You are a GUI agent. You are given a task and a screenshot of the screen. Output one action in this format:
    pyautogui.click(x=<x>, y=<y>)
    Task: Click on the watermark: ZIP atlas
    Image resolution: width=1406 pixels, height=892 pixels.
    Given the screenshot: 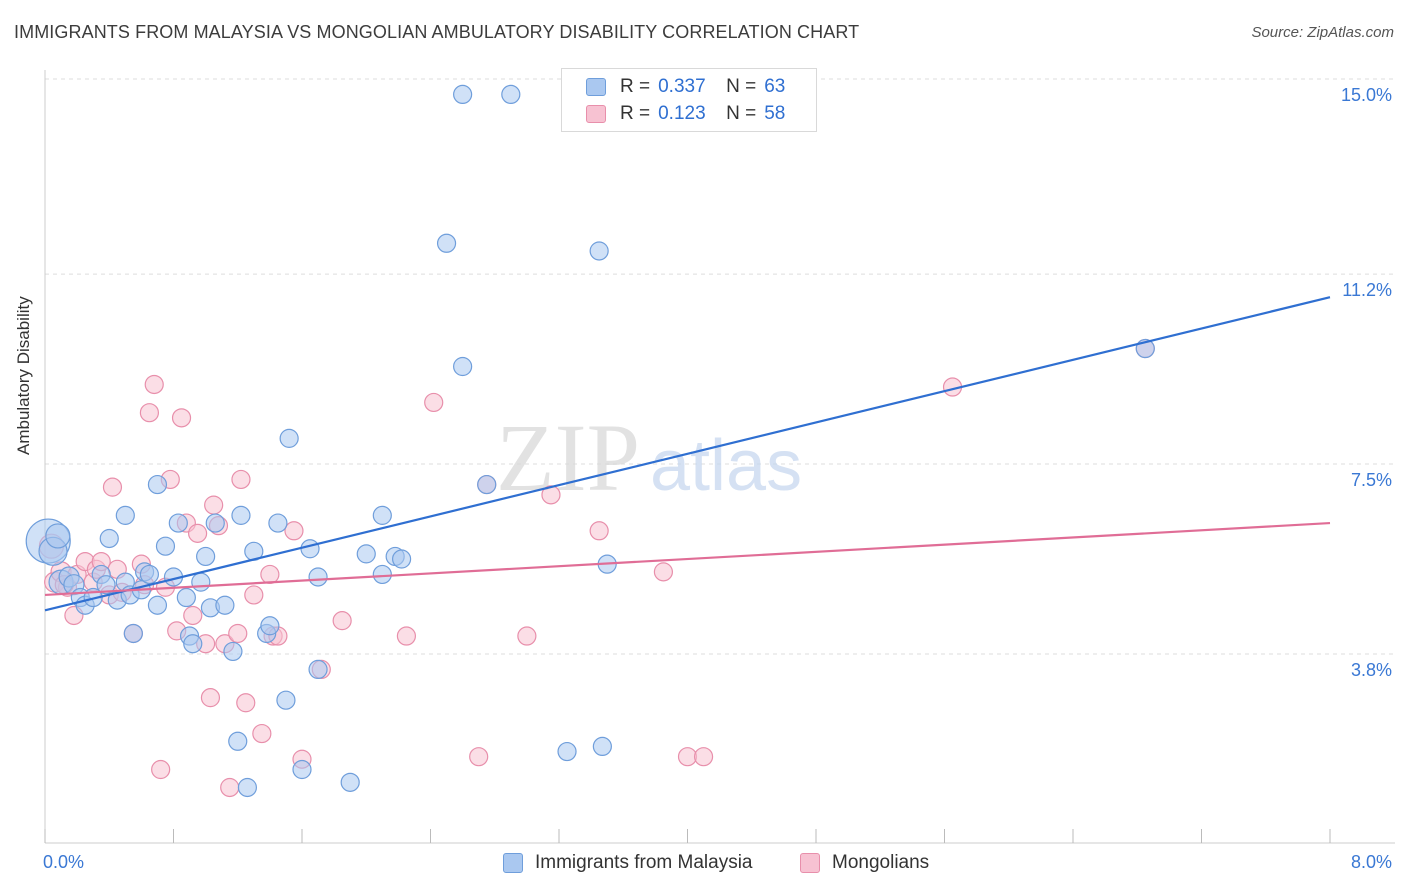 What is the action you would take?
    pyautogui.click(x=649, y=457)
    